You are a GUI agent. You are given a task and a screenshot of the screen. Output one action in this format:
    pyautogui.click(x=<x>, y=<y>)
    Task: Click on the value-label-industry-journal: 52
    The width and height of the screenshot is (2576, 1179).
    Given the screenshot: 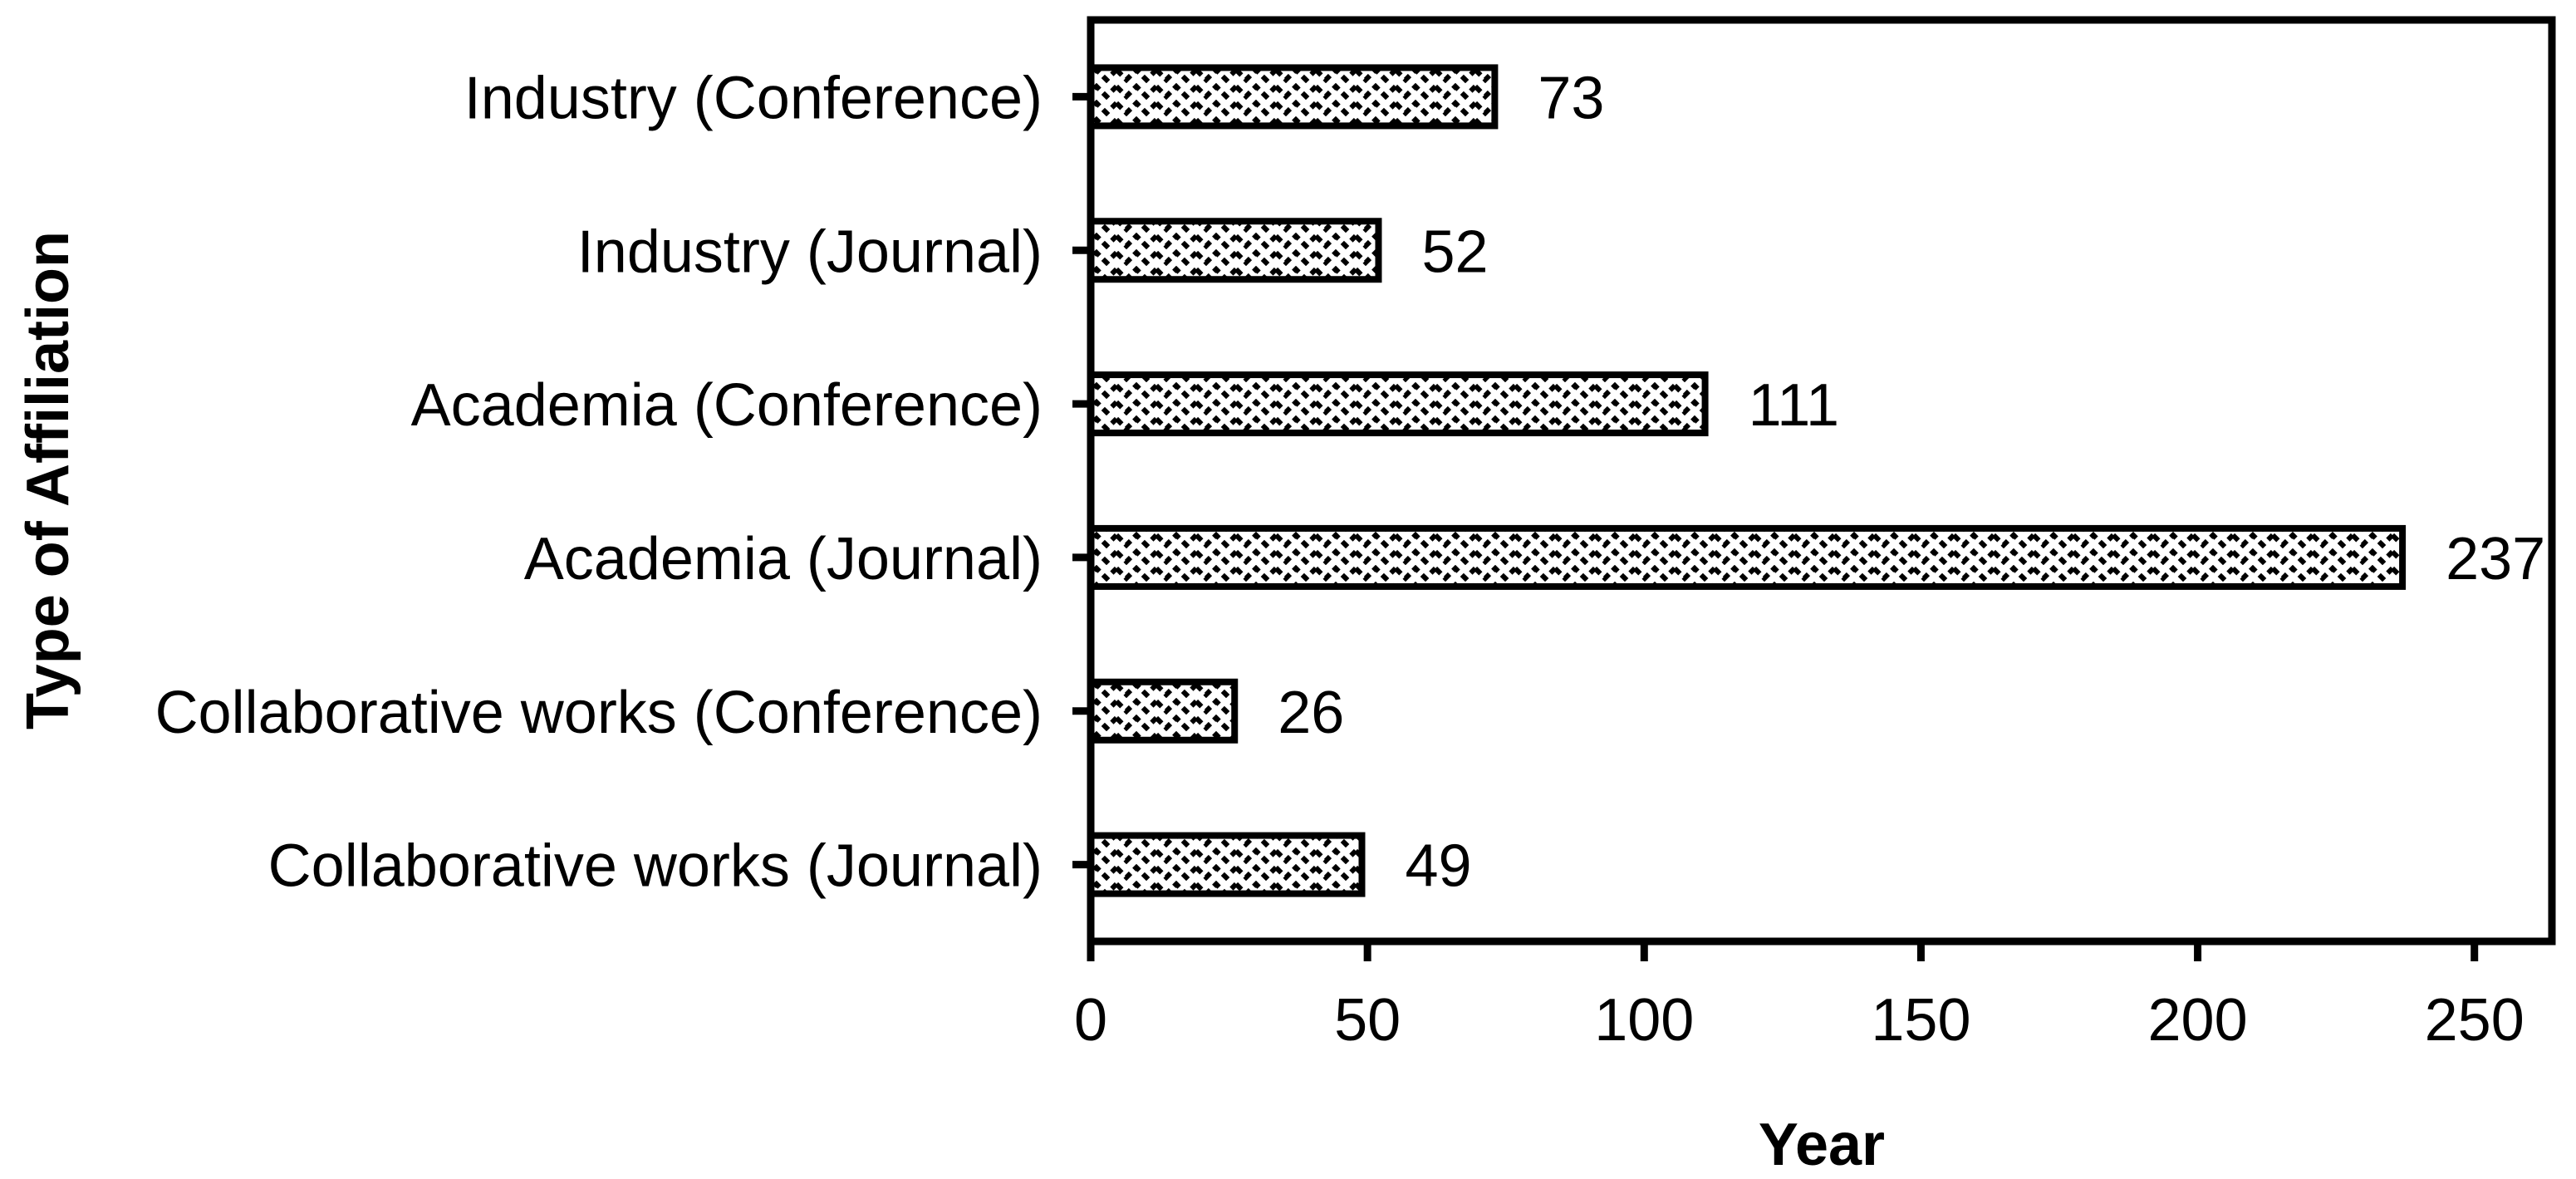 What is the action you would take?
    pyautogui.click(x=1454, y=252)
    